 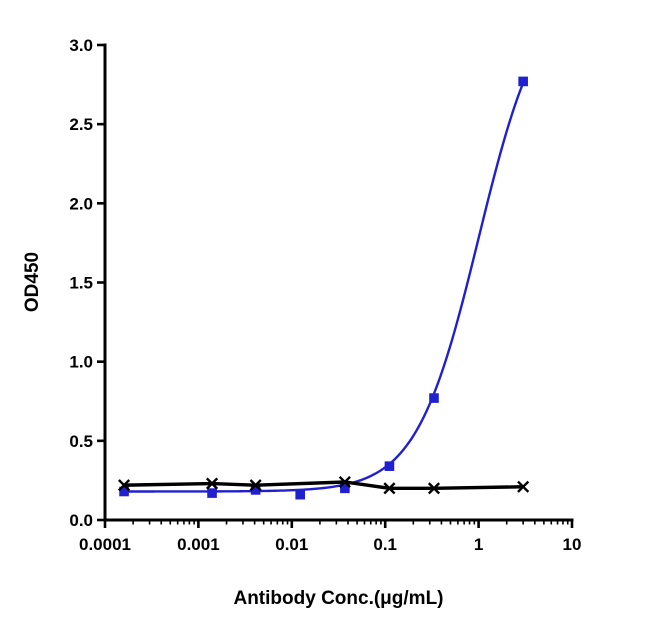 What do you see at coordinates (81, 441) in the screenshot?
I see `y-tick-label: 0.5` at bounding box center [81, 441].